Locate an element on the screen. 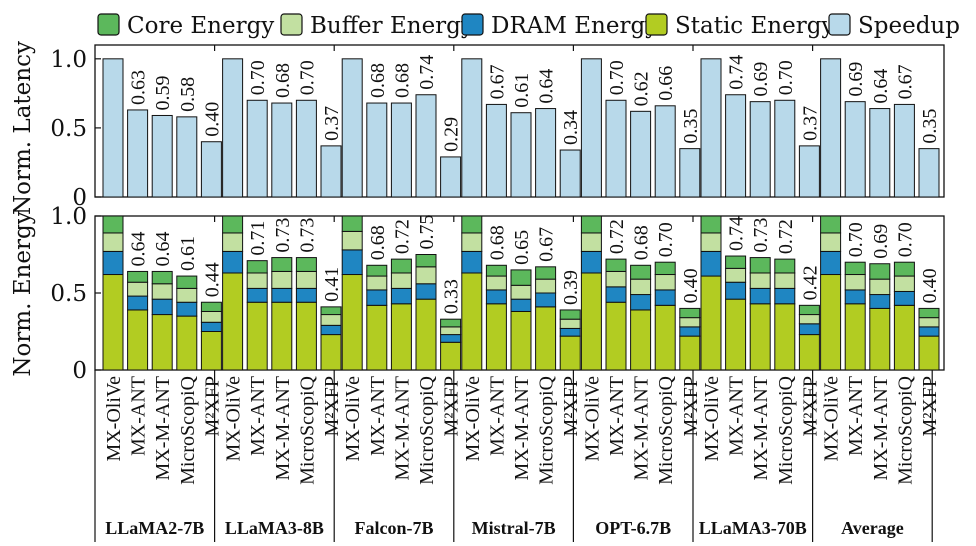 The image size is (976, 546). group-label: OPT-6.7B is located at coordinates (633, 528).